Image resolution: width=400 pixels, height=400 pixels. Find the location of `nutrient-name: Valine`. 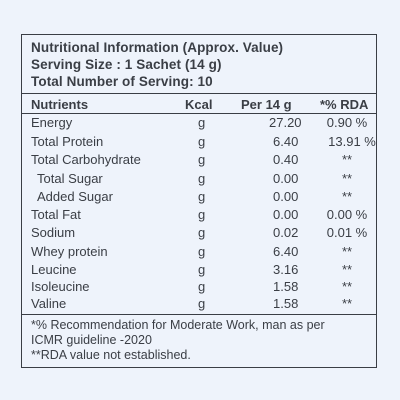

nutrient-name: Valine is located at coordinates (49, 303).